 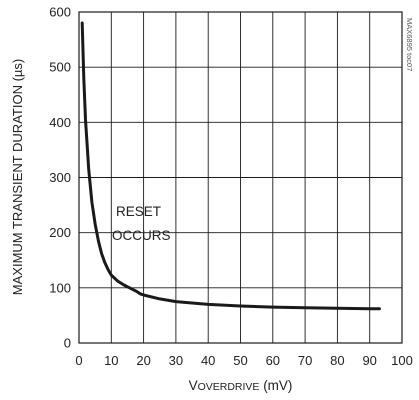 I want to click on y-tick-label: 0, so click(x=67, y=343).